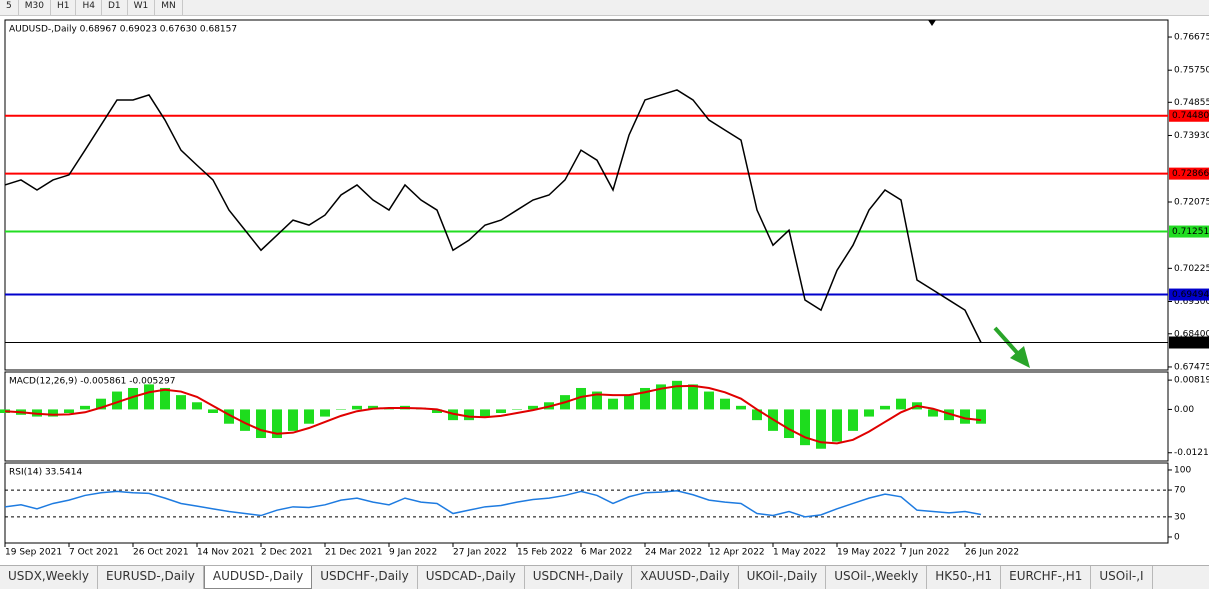 The image size is (1209, 589). Describe the element at coordinates (89, 7) in the screenshot. I see `timeframe-button: H4` at that location.